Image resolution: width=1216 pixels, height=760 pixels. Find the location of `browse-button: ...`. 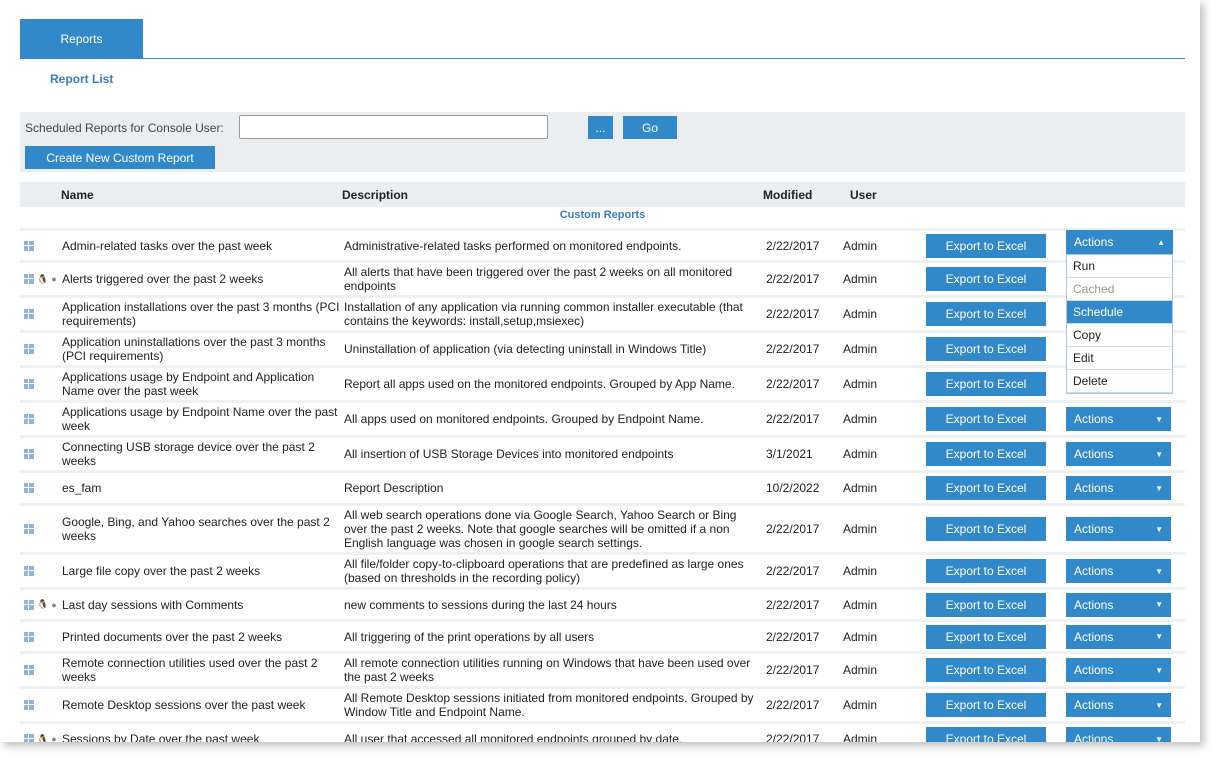

browse-button: ... is located at coordinates (600, 127).